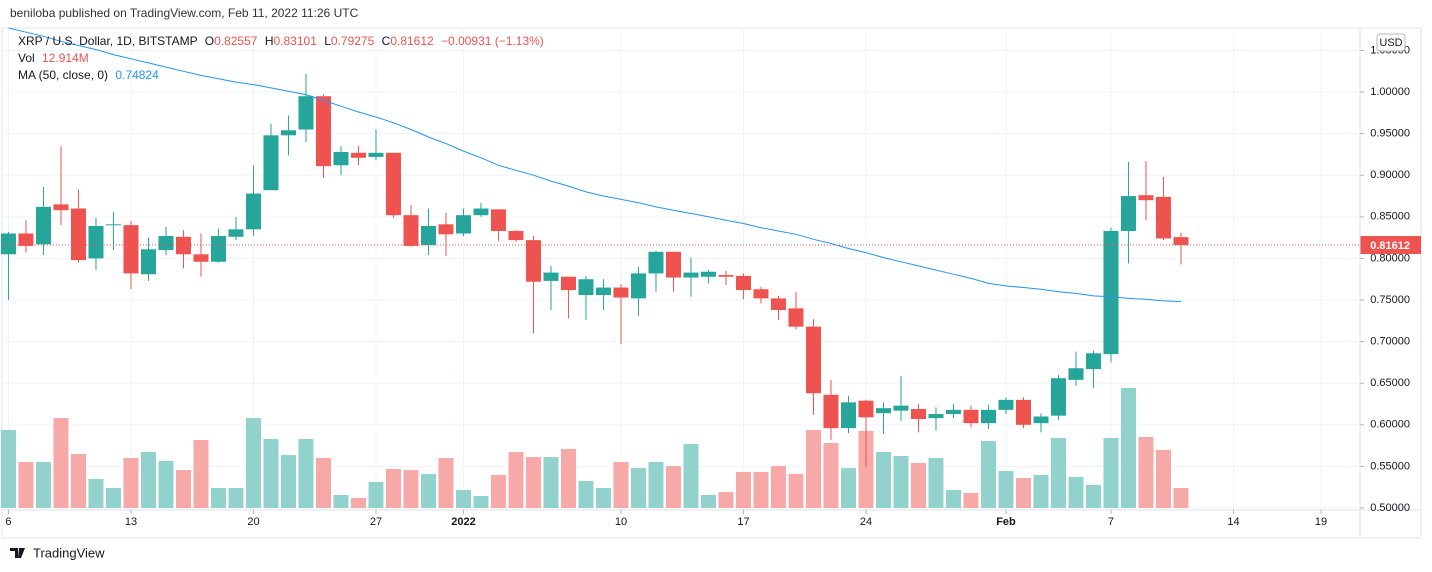 The height and width of the screenshot is (572, 1432). I want to click on x-tick-label: 13, so click(131, 522).